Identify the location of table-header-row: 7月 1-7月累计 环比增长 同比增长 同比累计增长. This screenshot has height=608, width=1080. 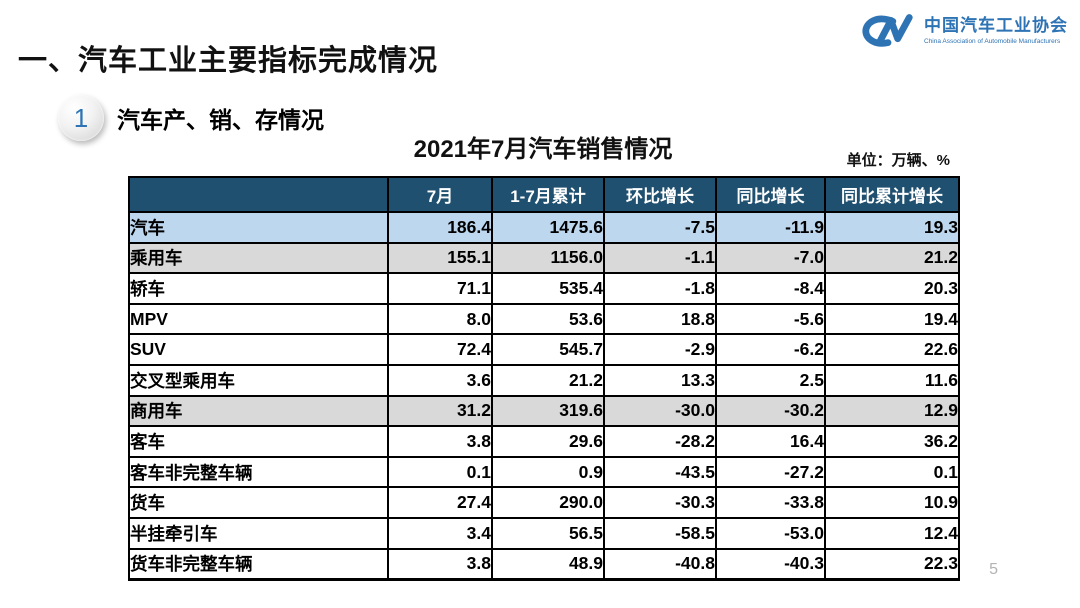
(544, 194).